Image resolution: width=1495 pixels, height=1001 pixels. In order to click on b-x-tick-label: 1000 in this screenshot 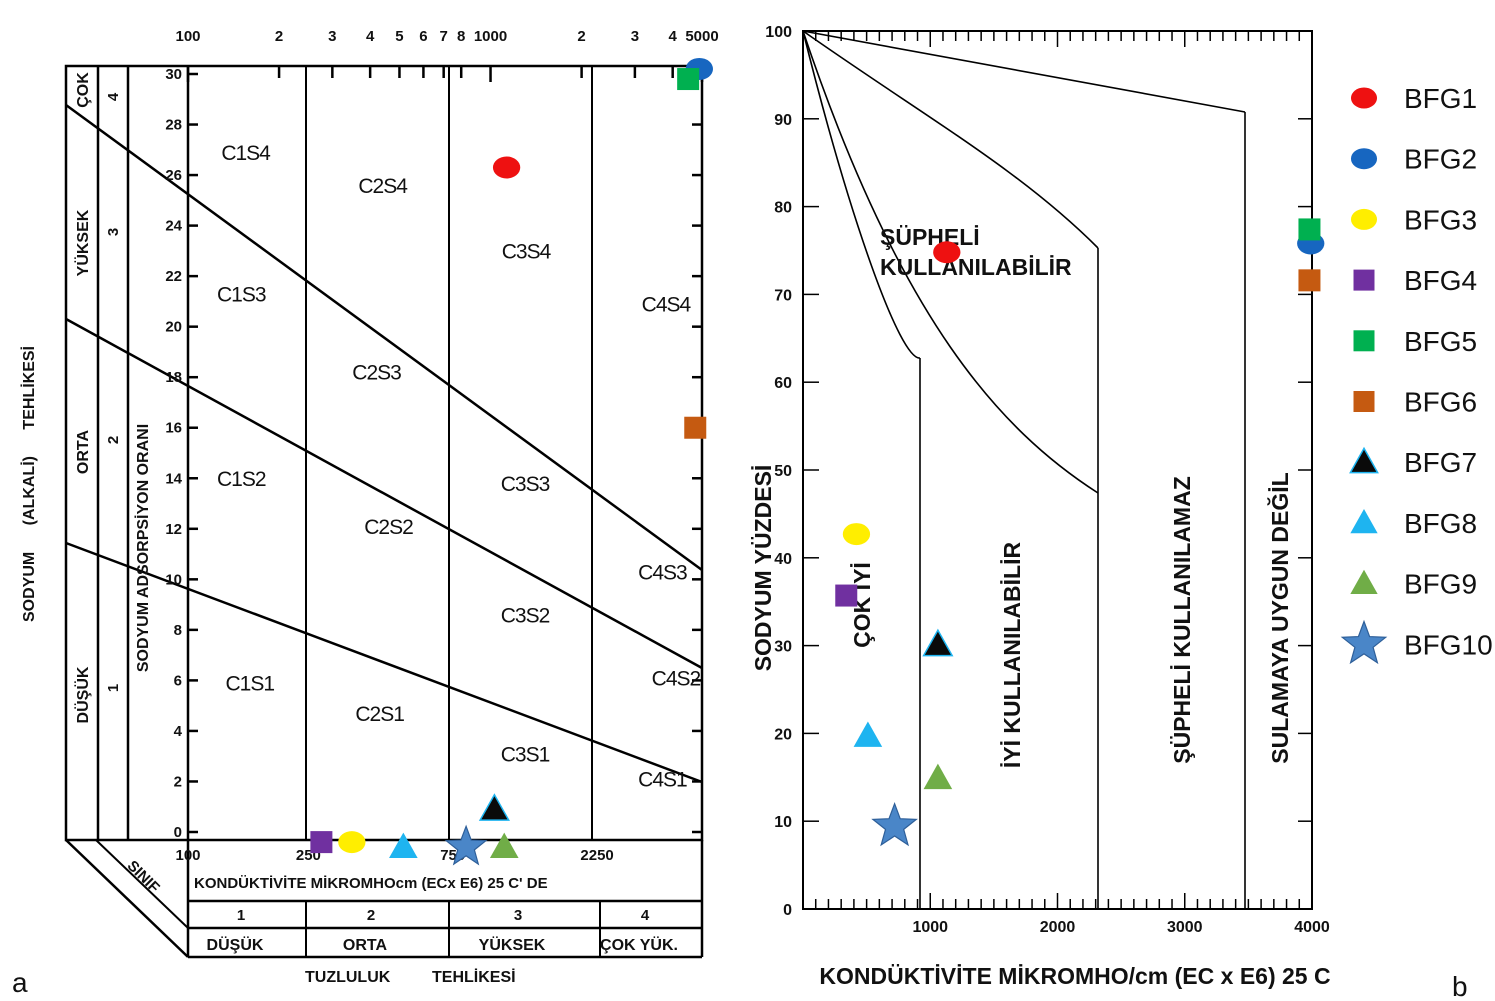, I will do `click(930, 927)`.